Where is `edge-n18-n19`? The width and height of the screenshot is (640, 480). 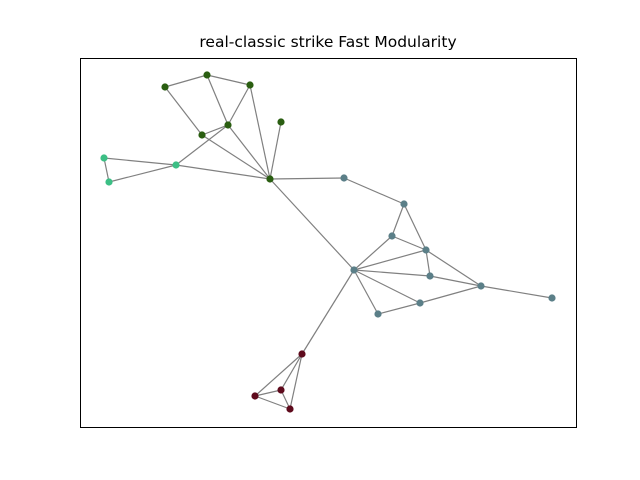 edge-n18-n19 is located at coordinates (399, 308).